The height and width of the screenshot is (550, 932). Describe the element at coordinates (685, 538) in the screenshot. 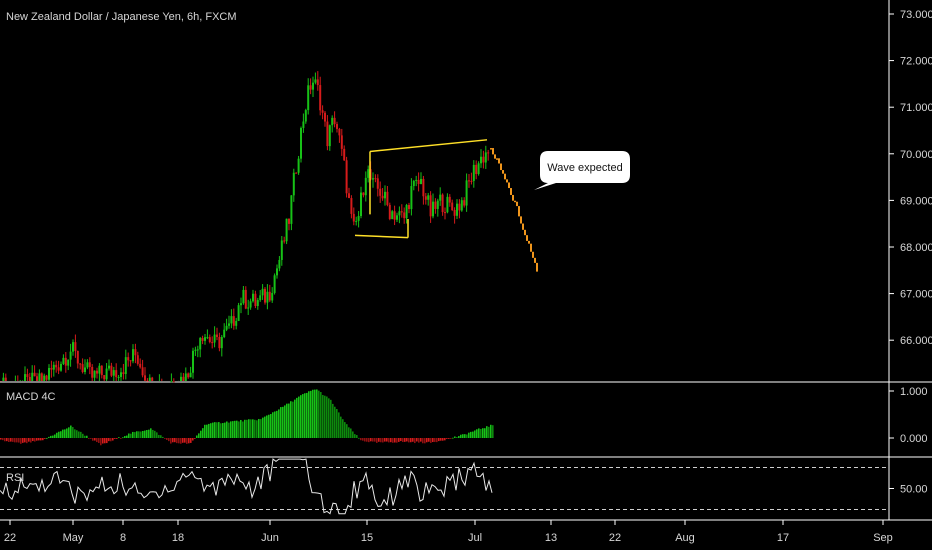

I see `time-tick-label: Aug` at that location.